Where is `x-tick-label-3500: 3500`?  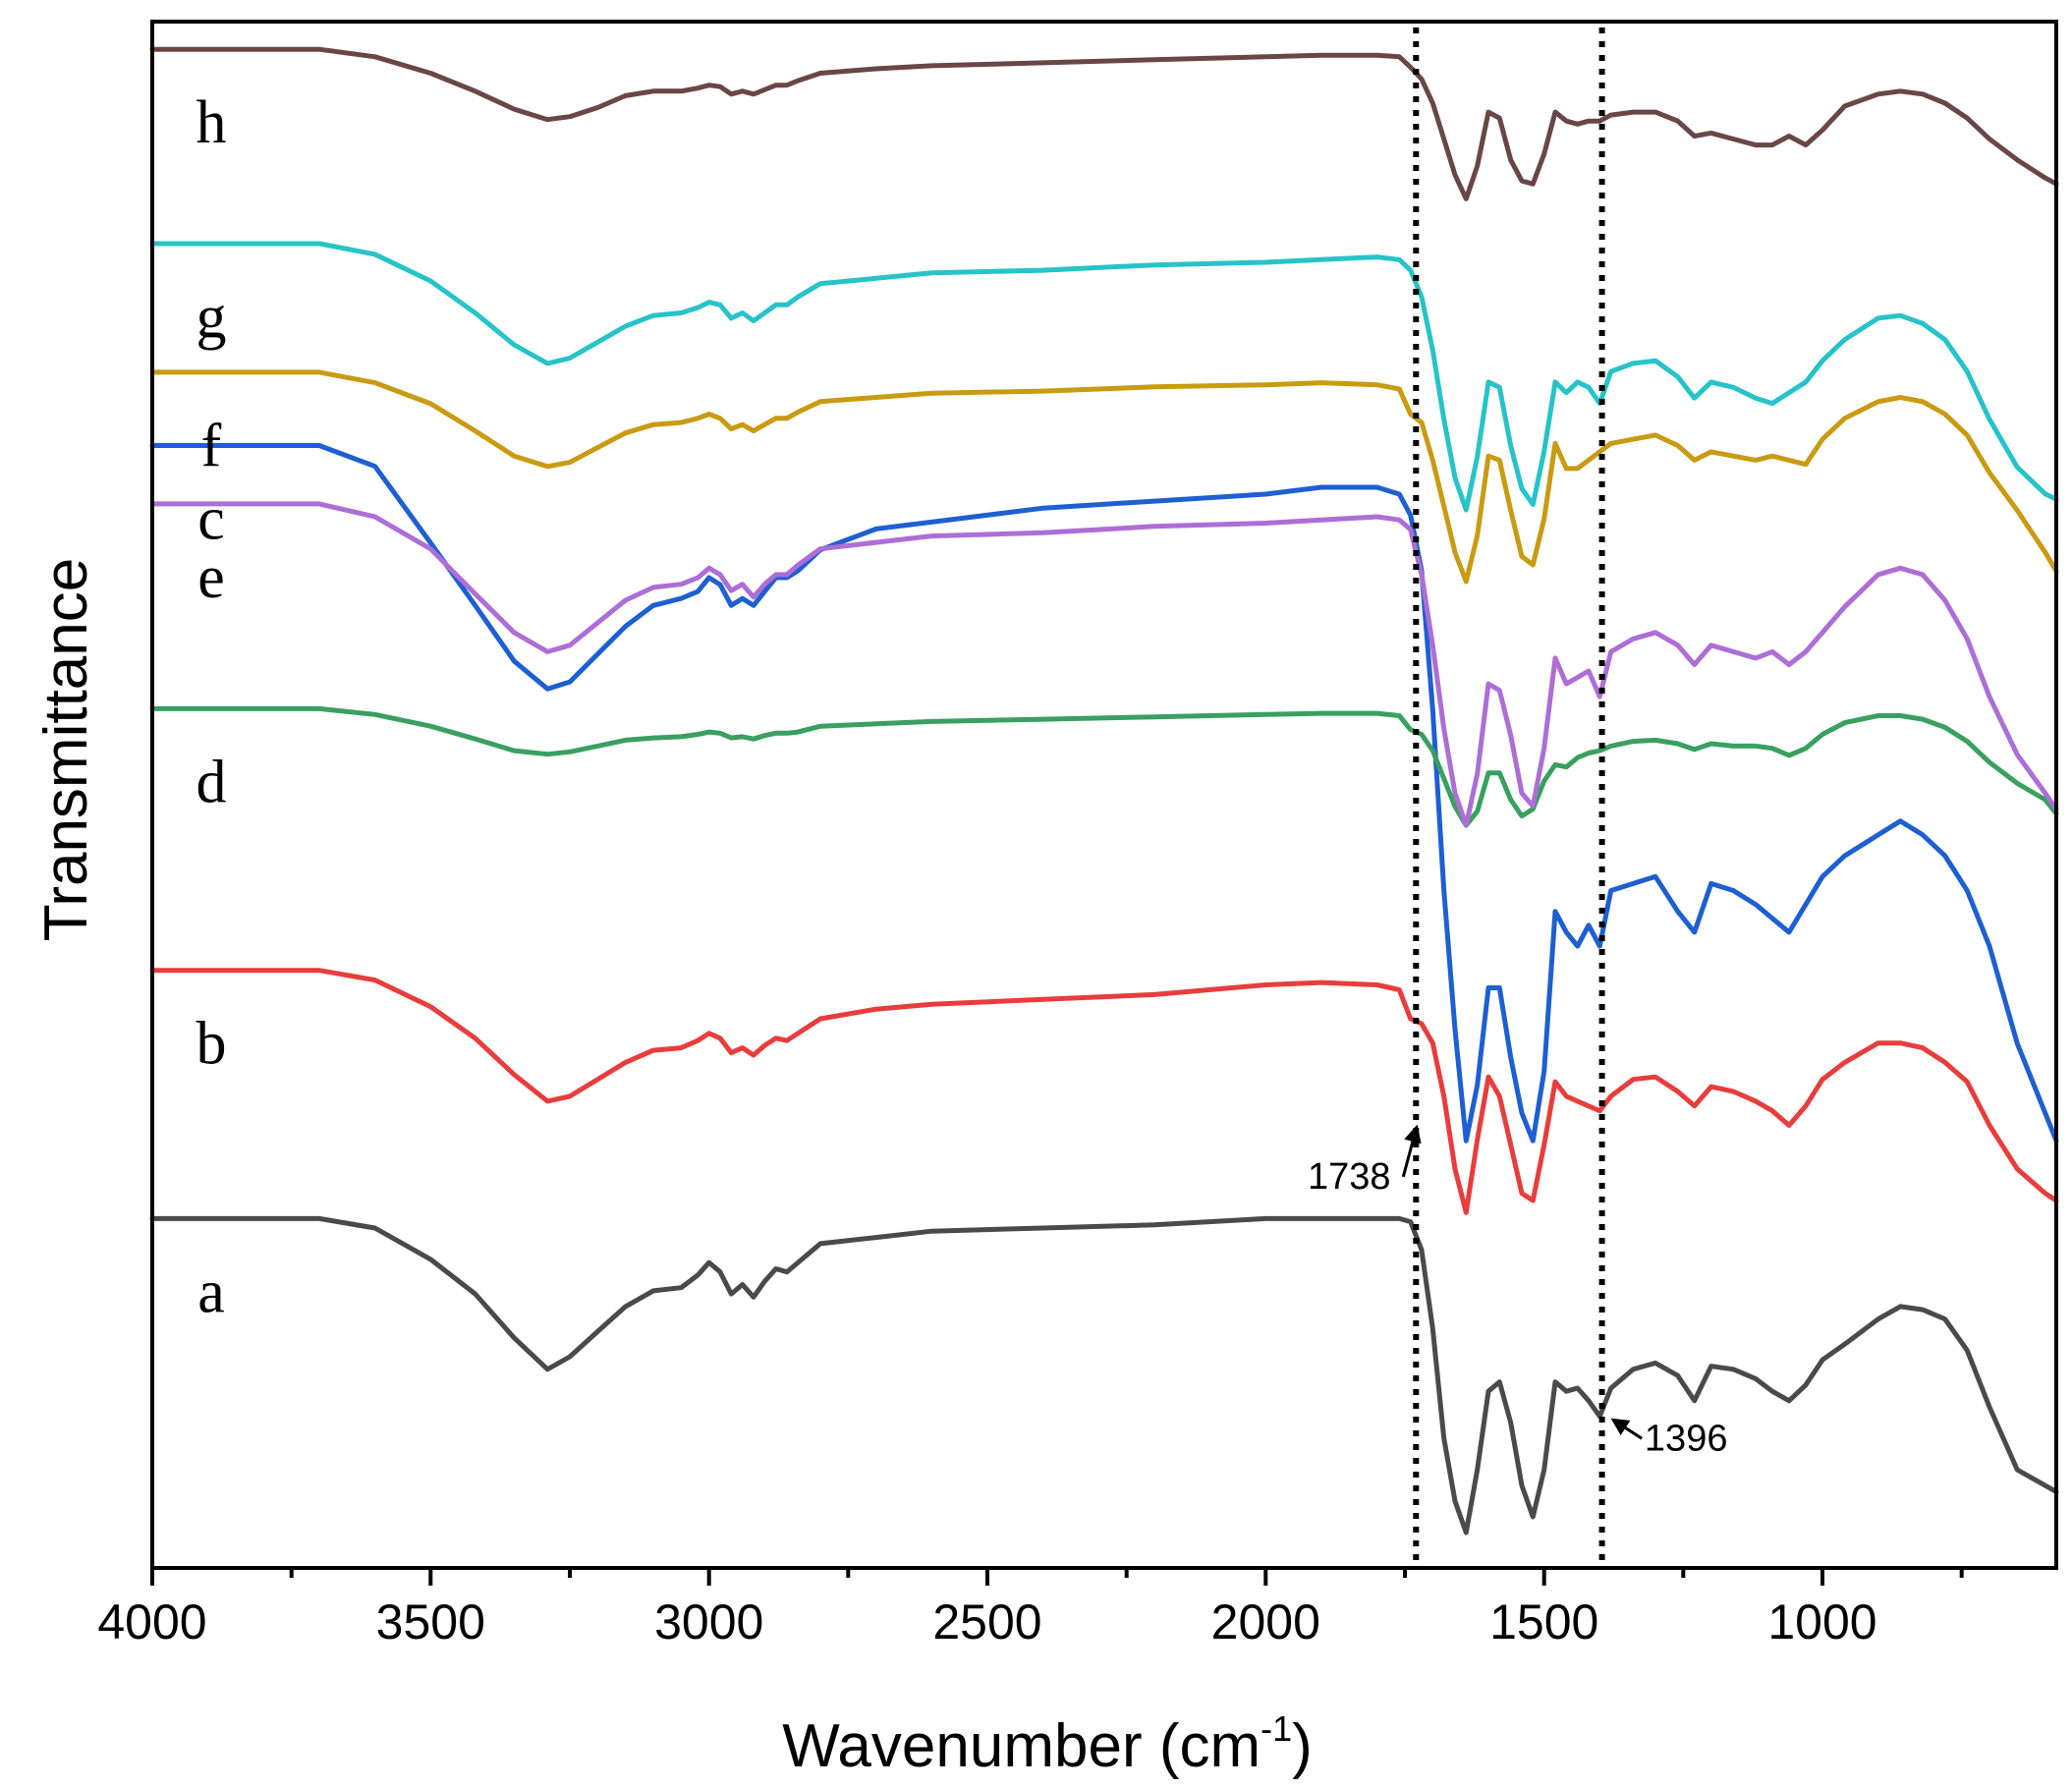
x-tick-label-3500: 3500 is located at coordinates (430, 1621).